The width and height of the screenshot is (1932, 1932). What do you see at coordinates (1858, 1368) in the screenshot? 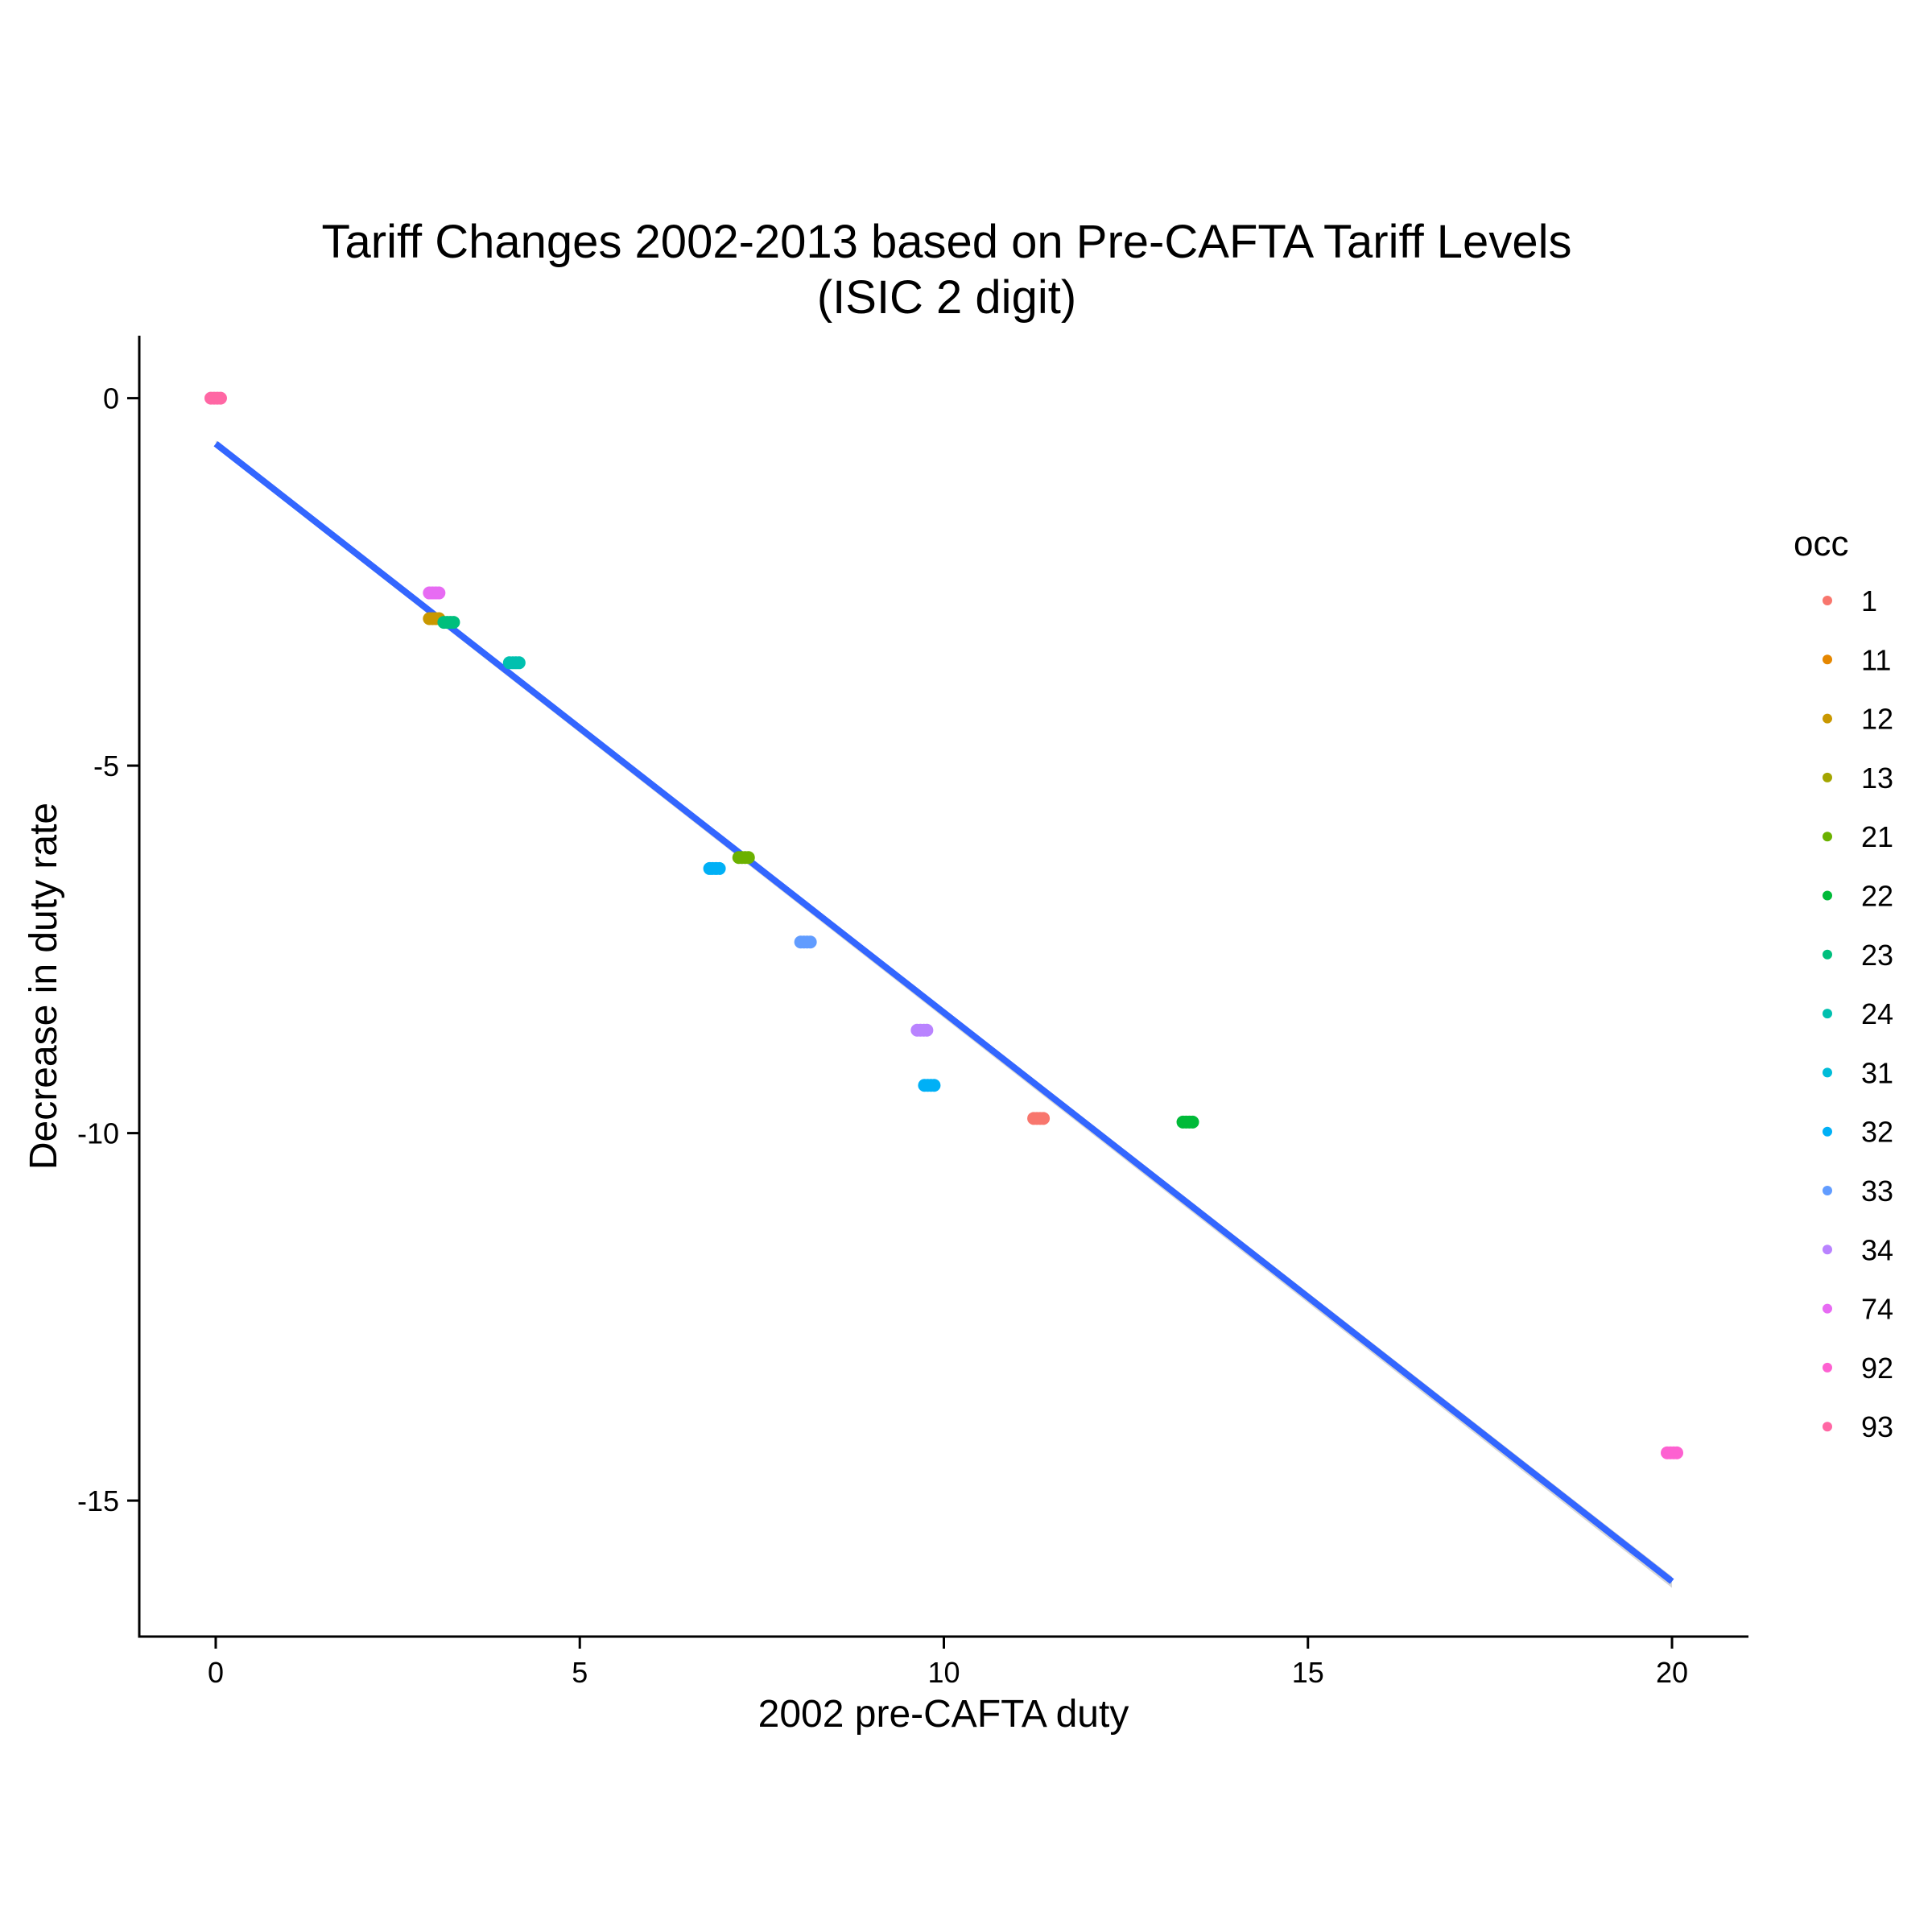
I see `legend-item-occ-92: 92` at bounding box center [1858, 1368].